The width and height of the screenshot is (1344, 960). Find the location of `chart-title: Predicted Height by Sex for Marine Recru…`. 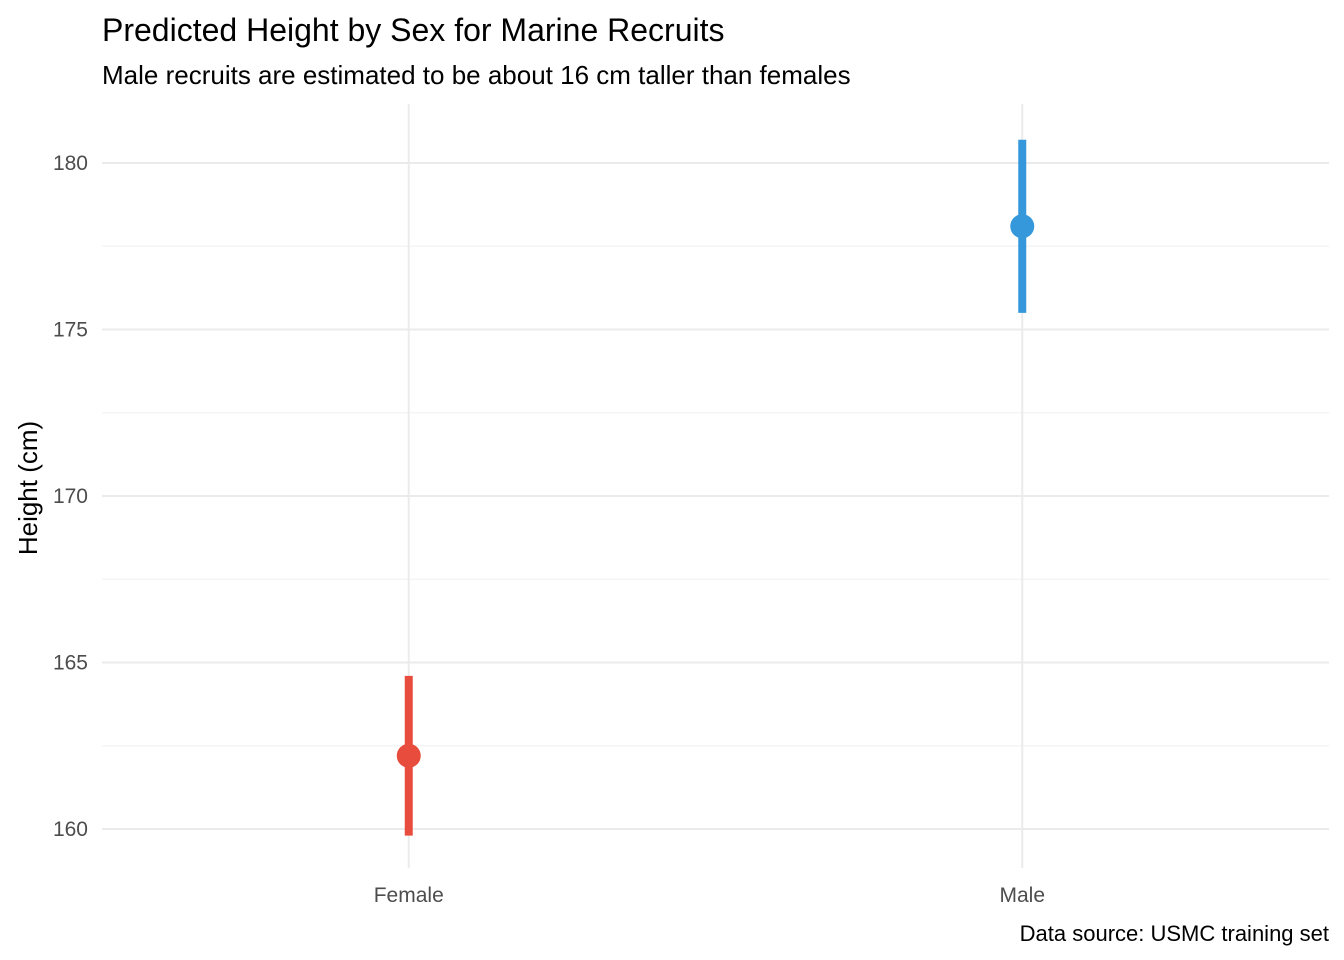

chart-title: Predicted Height by Sex for Marine Recru… is located at coordinates (413, 30).